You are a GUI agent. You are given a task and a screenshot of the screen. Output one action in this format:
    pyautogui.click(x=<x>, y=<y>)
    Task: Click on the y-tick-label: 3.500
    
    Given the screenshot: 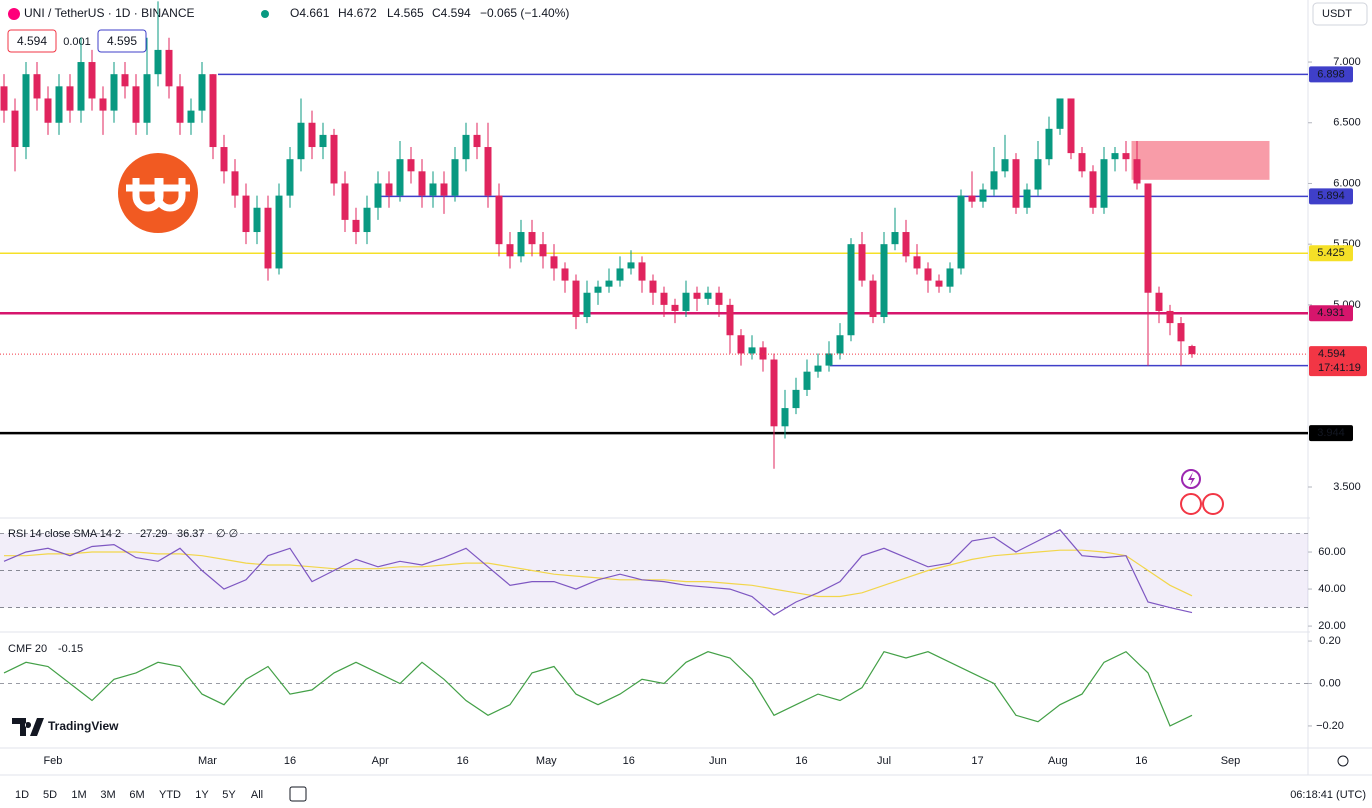 What is the action you would take?
    pyautogui.click(x=1347, y=487)
    